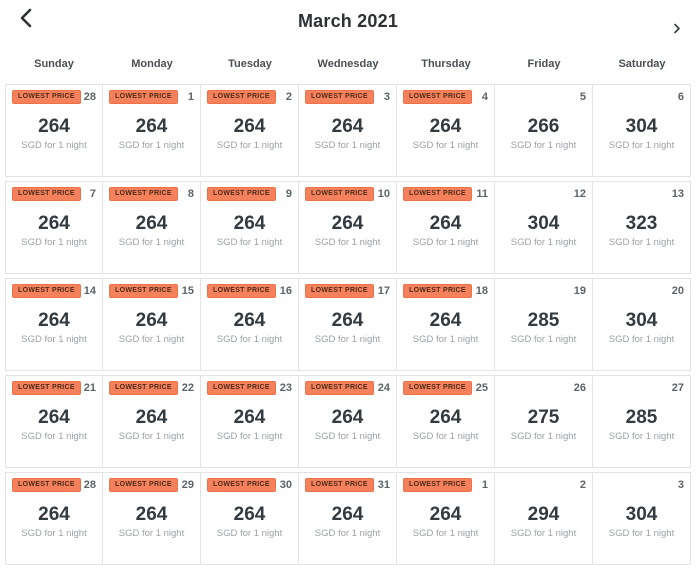 The image size is (696, 572). Describe the element at coordinates (89, 388) in the screenshot. I see `date-number: 21` at that location.